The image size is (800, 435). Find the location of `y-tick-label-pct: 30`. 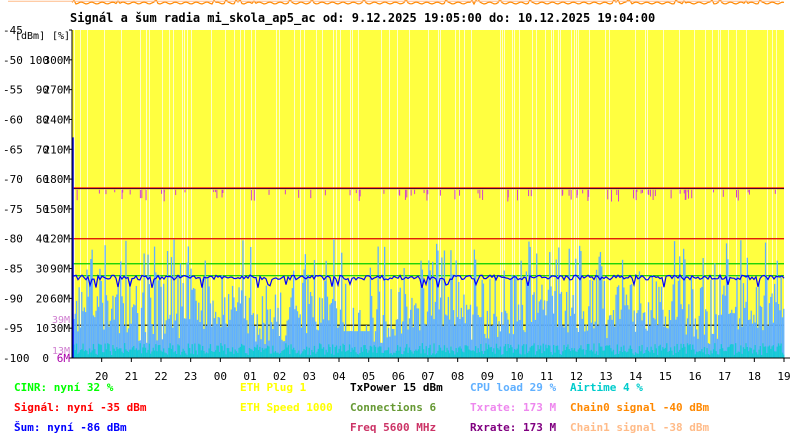

y-tick-label-pct: 30 is located at coordinates (42, 269).